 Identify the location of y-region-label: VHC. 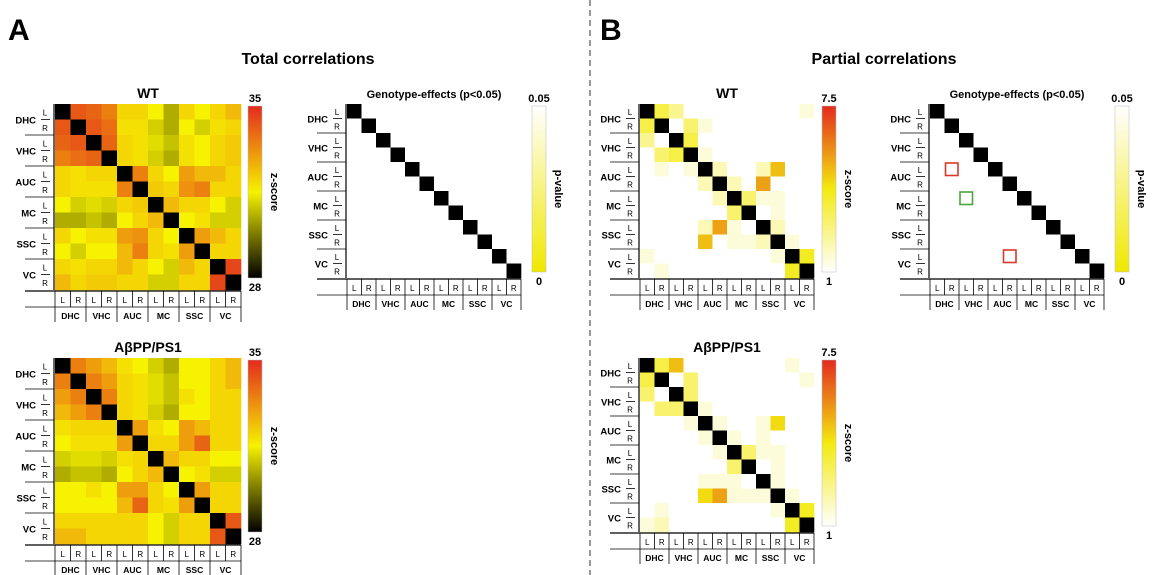
(901, 149).